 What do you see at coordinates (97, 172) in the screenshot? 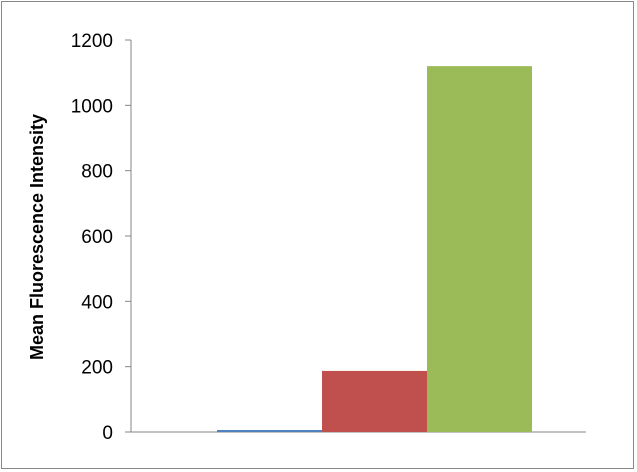
I see `y-tick-label: 800` at bounding box center [97, 172].